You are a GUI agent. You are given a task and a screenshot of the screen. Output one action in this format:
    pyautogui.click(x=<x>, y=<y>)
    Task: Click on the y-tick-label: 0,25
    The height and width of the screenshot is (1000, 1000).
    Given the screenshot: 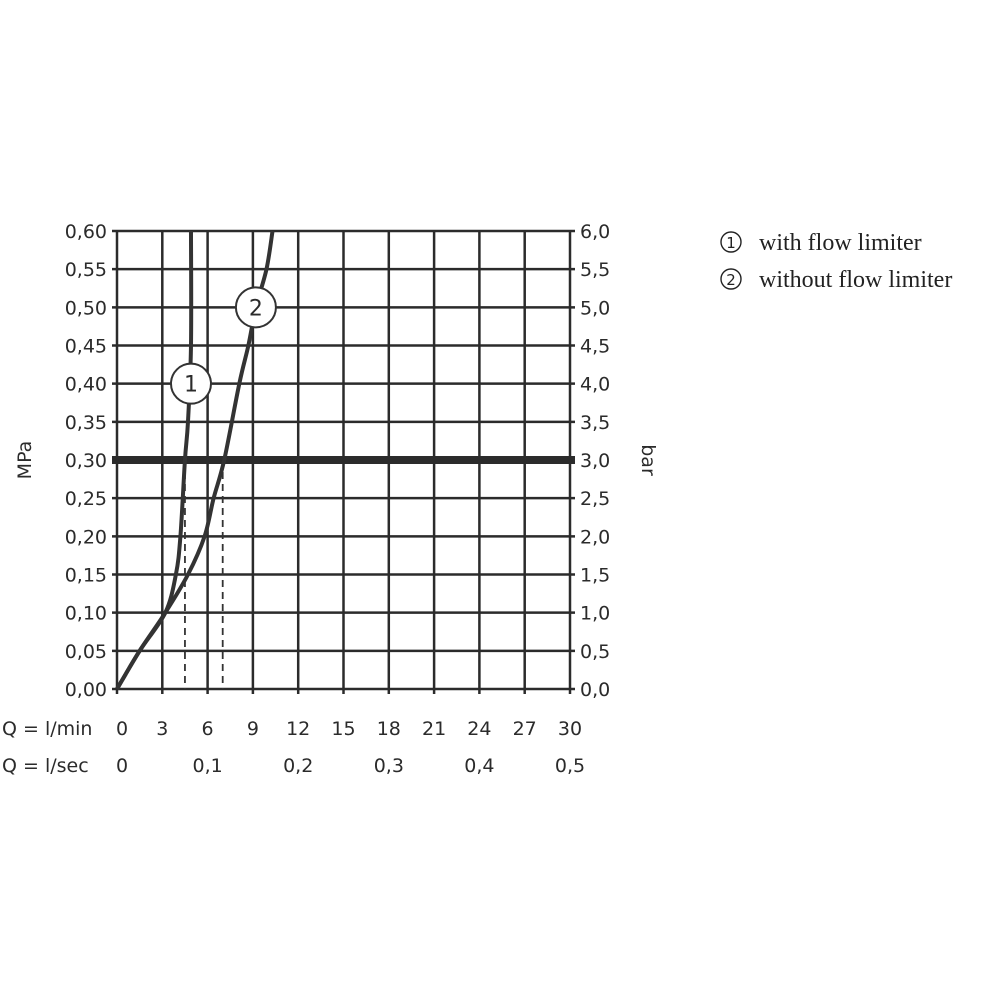 What is the action you would take?
    pyautogui.click(x=86, y=499)
    